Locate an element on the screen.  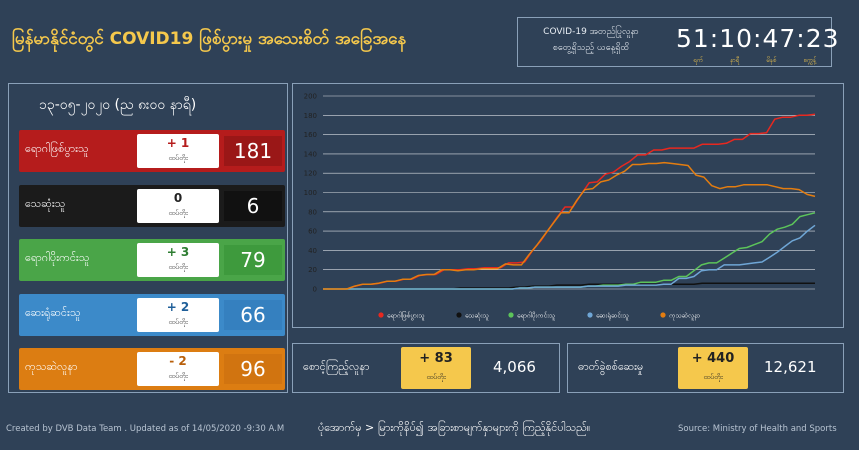
stat-row-recovered: ရောဂါပိုးကင်းသူ + 3 ထပ်တိုး 79 is located at coordinates (152, 260).